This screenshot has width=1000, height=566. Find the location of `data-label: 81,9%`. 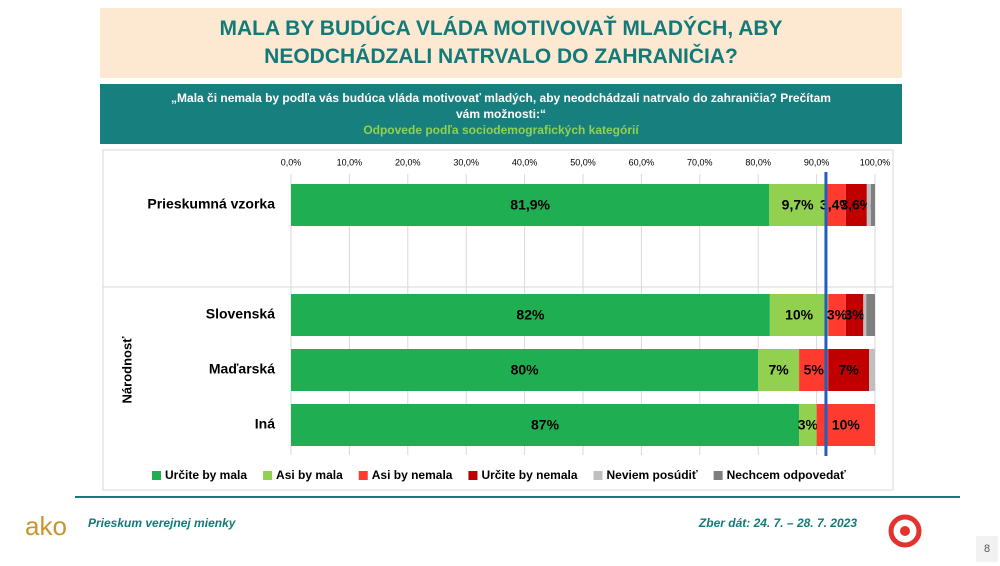

data-label: 81,9% is located at coordinates (530, 205).